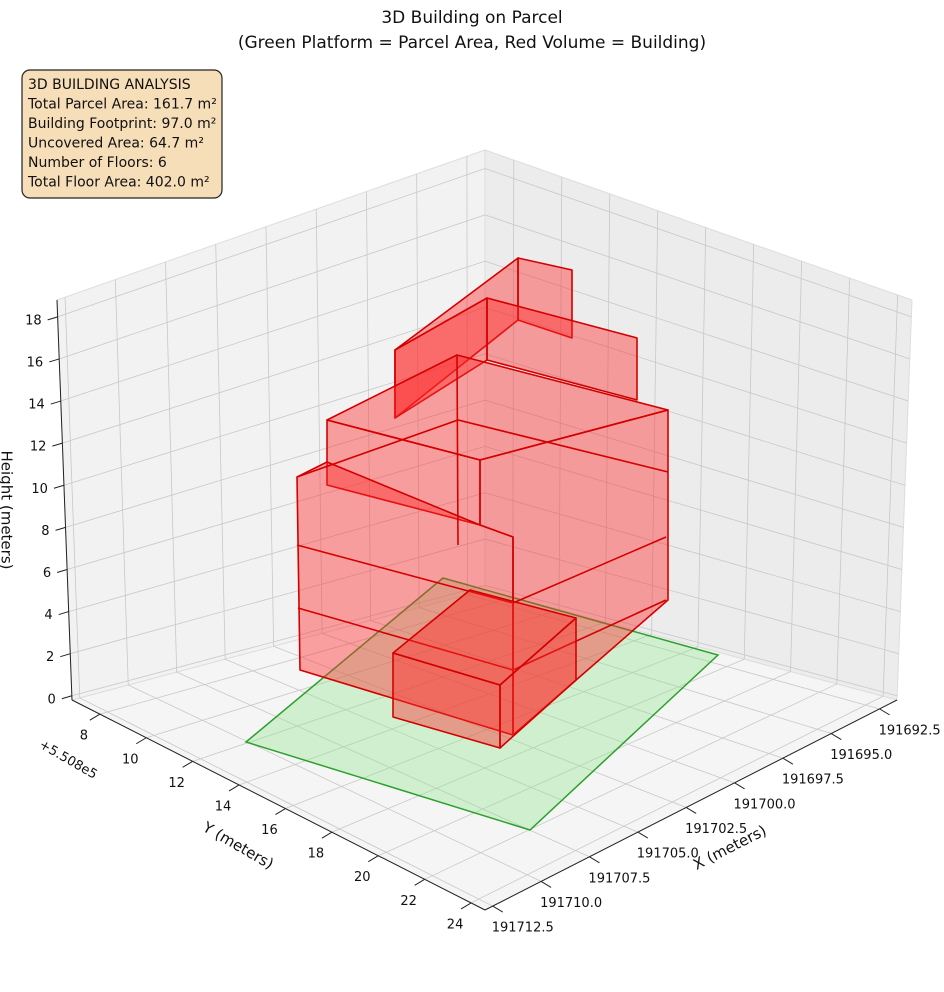  What do you see at coordinates (455, 924) in the screenshot?
I see `y-tick-label: 24` at bounding box center [455, 924].